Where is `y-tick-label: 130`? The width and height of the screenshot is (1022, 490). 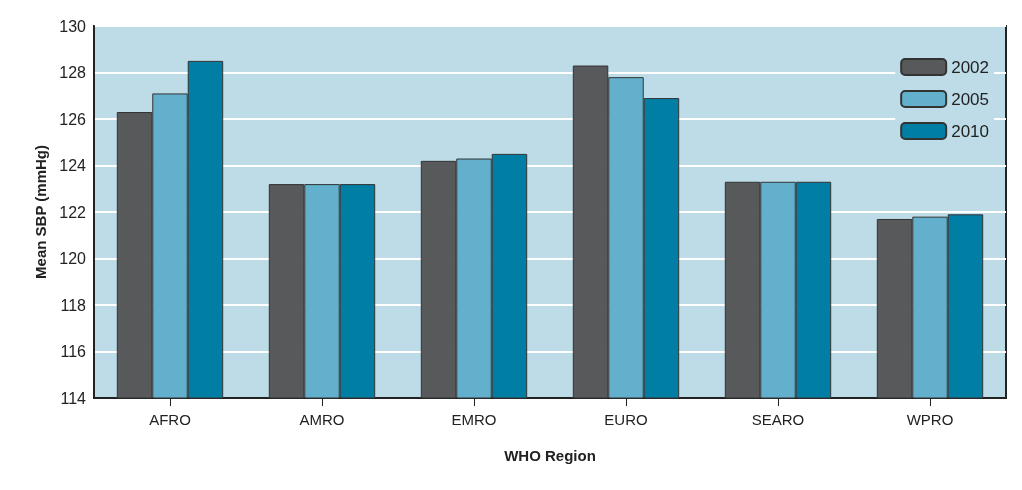 y-tick-label: 130 is located at coordinates (73, 26).